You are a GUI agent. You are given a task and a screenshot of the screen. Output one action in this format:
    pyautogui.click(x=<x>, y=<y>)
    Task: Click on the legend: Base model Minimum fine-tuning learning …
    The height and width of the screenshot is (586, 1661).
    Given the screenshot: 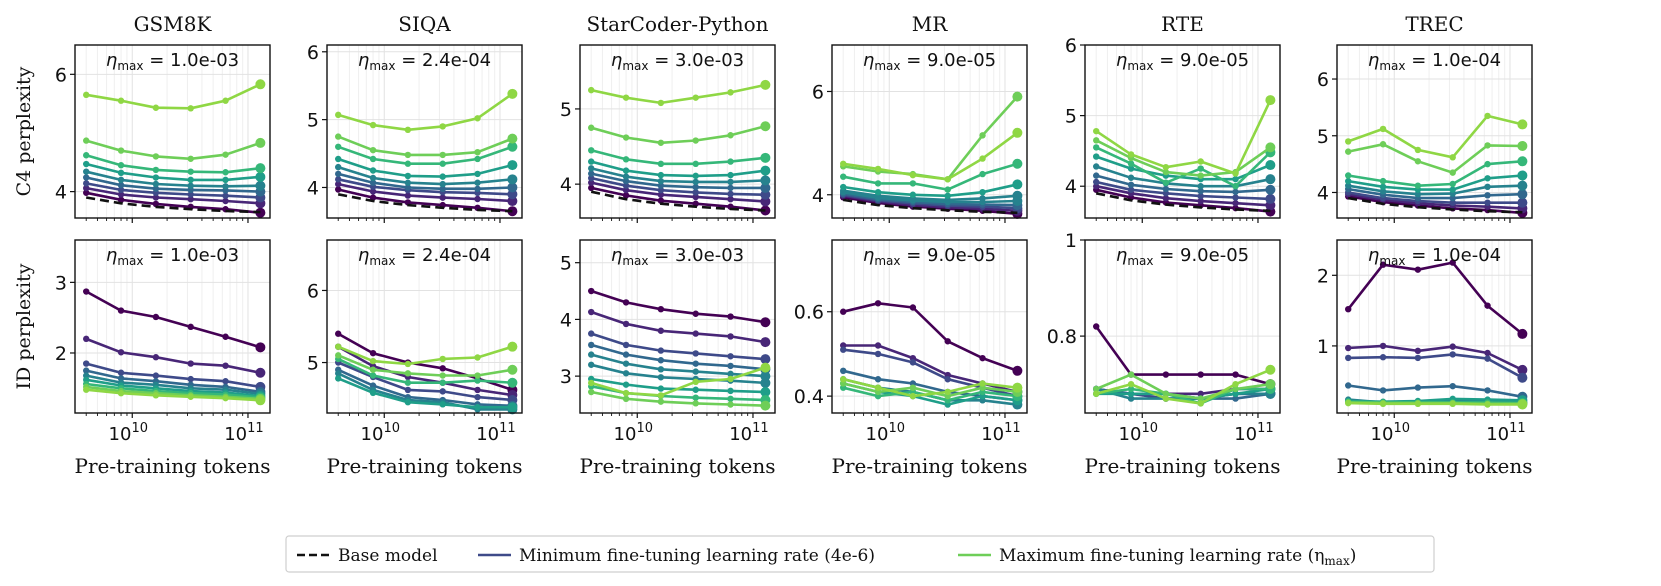 What is the action you would take?
    pyautogui.click(x=860, y=554)
    